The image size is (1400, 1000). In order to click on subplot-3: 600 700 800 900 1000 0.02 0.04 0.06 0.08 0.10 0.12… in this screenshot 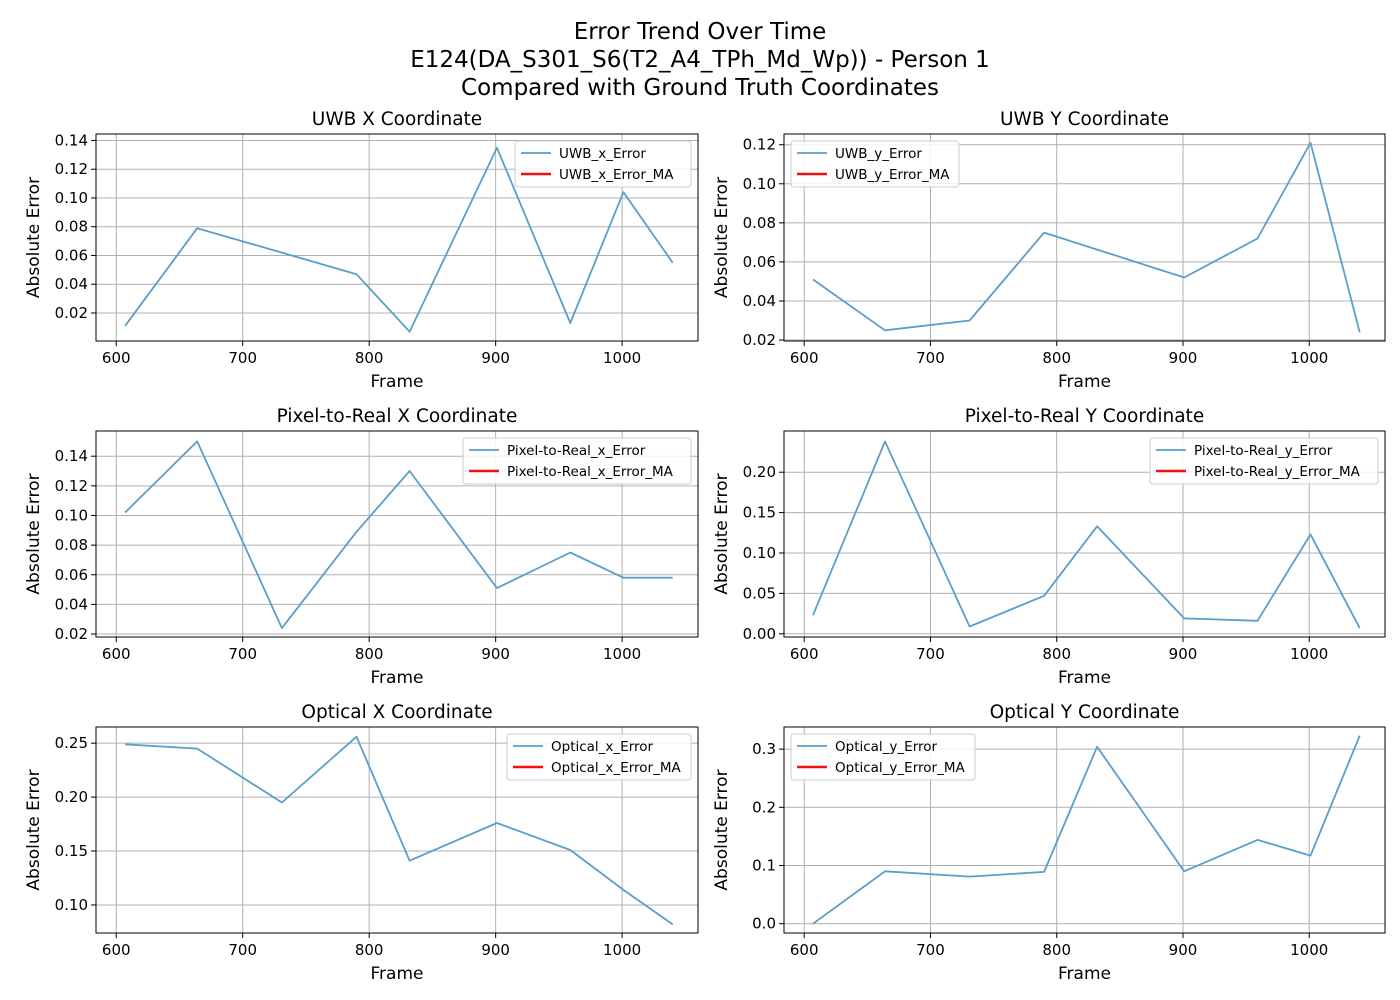, I will do `click(361, 547)`.